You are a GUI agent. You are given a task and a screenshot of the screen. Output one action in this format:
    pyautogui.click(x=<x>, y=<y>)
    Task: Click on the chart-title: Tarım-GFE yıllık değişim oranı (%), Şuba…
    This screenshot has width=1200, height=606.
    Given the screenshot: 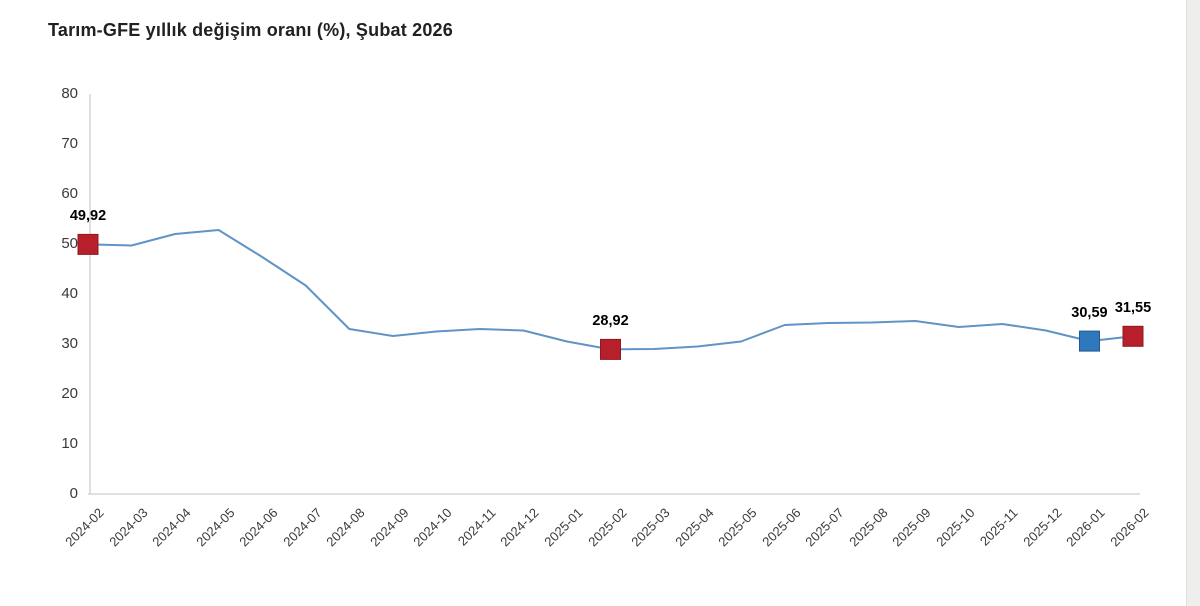 What is the action you would take?
    pyautogui.click(x=250, y=30)
    